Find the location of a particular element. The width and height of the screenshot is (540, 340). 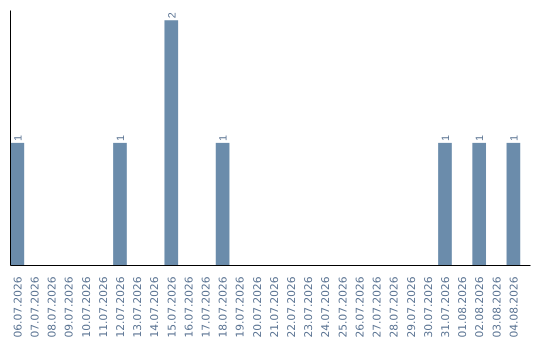

x-tick-label: 02.08.2026 is located at coordinates (479, 307).